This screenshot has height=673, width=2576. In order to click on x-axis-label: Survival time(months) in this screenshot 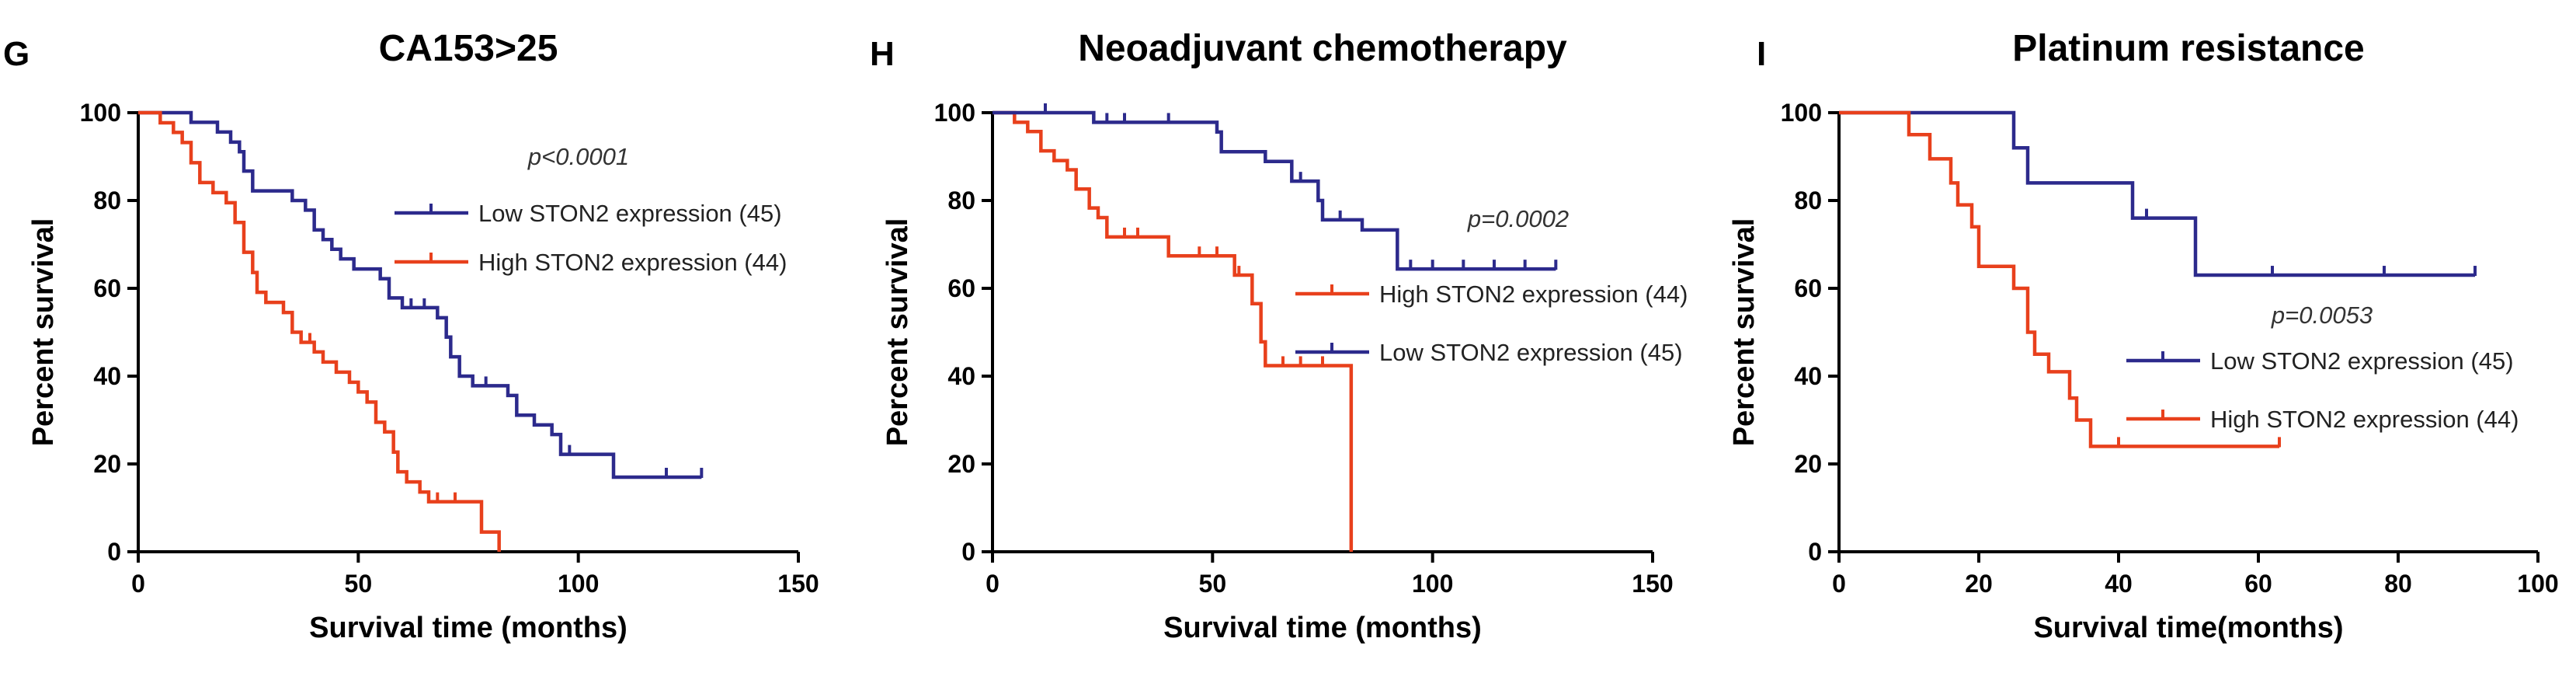, I will do `click(2188, 628)`.